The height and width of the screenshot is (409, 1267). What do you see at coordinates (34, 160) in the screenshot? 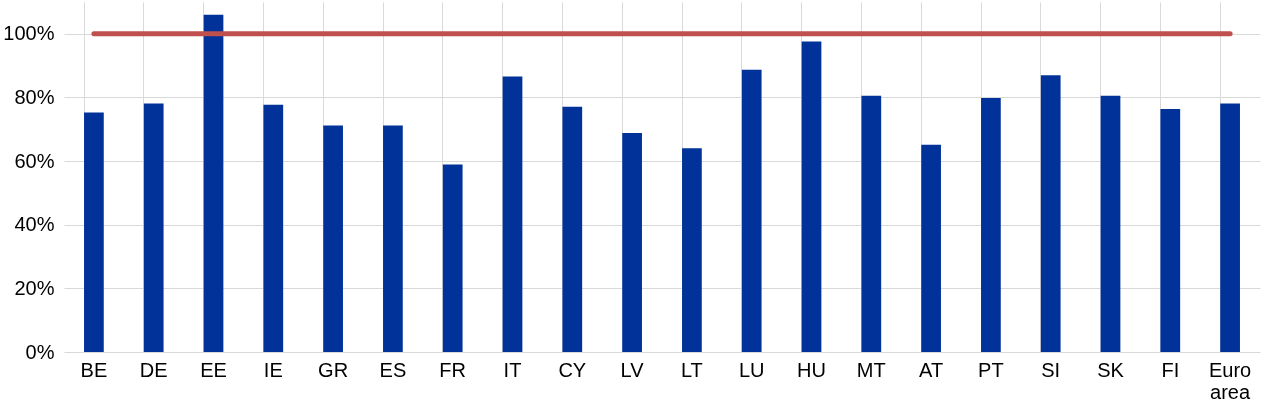
I see `y-tick-label: 60%` at bounding box center [34, 160].